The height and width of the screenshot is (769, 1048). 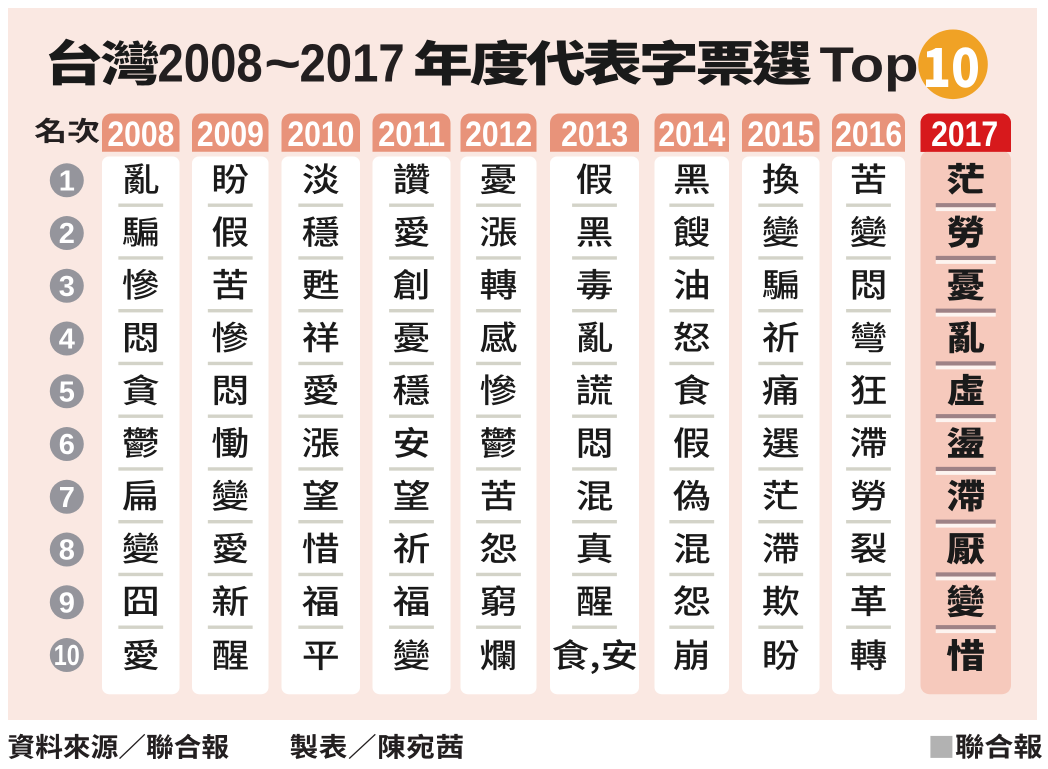 What do you see at coordinates (67, 656) in the screenshot?
I see `svg-text: 10` at bounding box center [67, 656].